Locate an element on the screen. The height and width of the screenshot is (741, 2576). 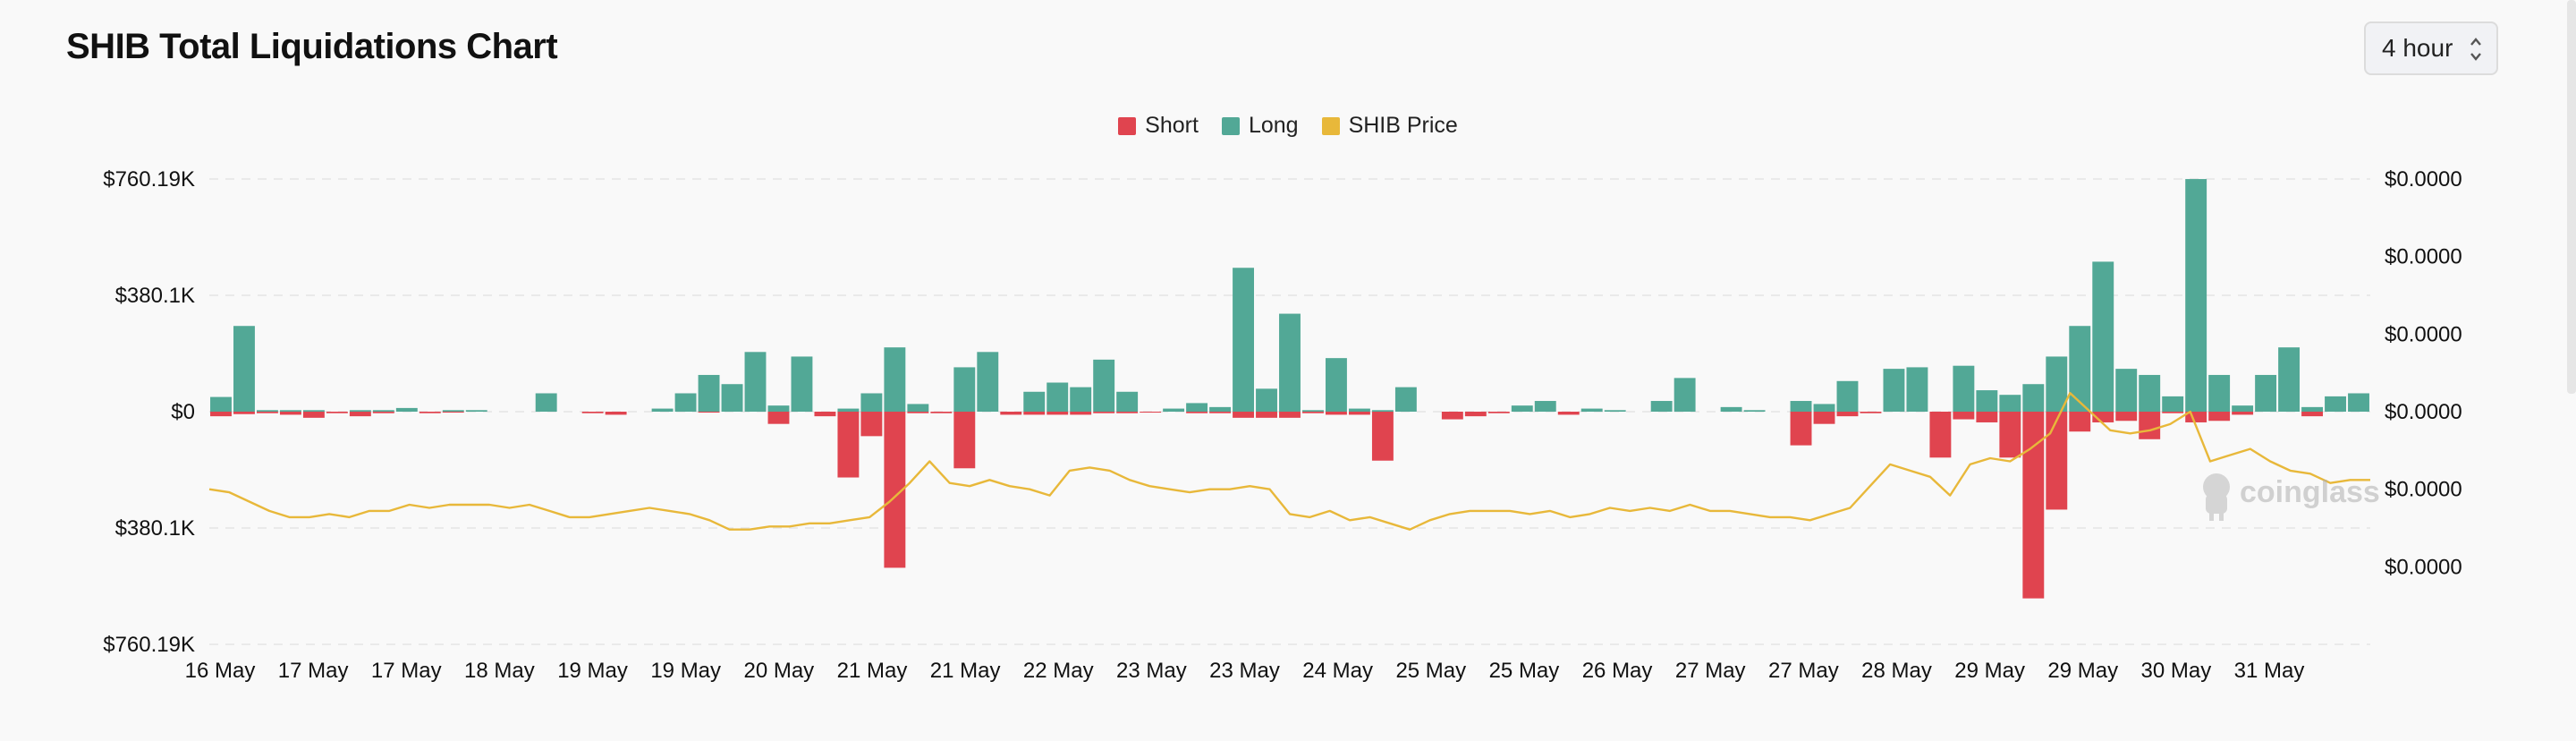
watermark: coinglass is located at coordinates (2291, 497).